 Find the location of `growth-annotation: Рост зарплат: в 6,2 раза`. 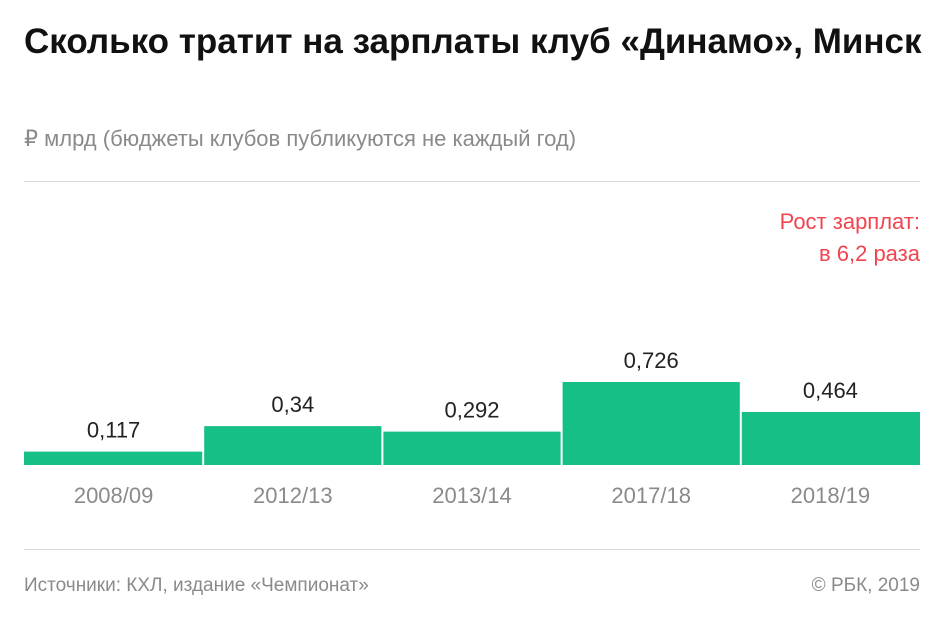

growth-annotation: Рост зарплат: в 6,2 раза is located at coordinates (850, 238).